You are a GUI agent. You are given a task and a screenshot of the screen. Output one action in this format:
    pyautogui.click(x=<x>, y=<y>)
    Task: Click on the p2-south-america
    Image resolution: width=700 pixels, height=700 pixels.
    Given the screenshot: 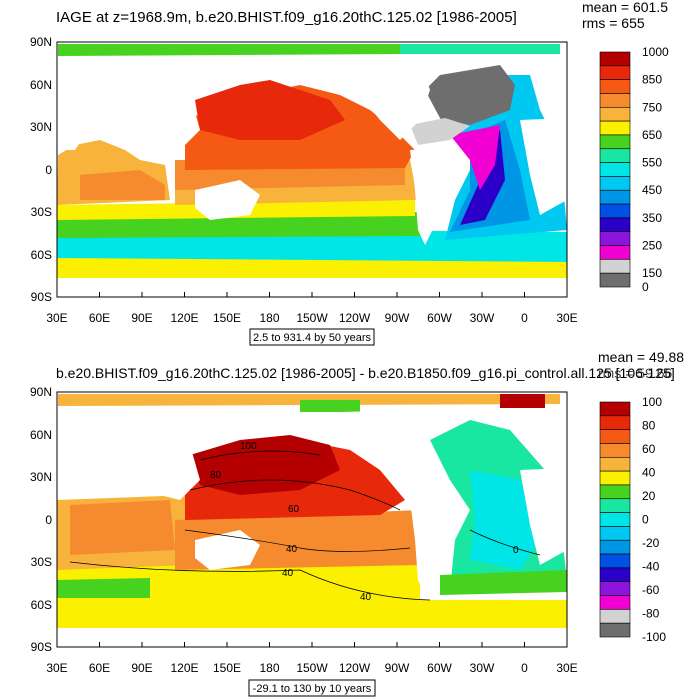 What is the action you would take?
    pyautogui.click(x=432, y=546)
    